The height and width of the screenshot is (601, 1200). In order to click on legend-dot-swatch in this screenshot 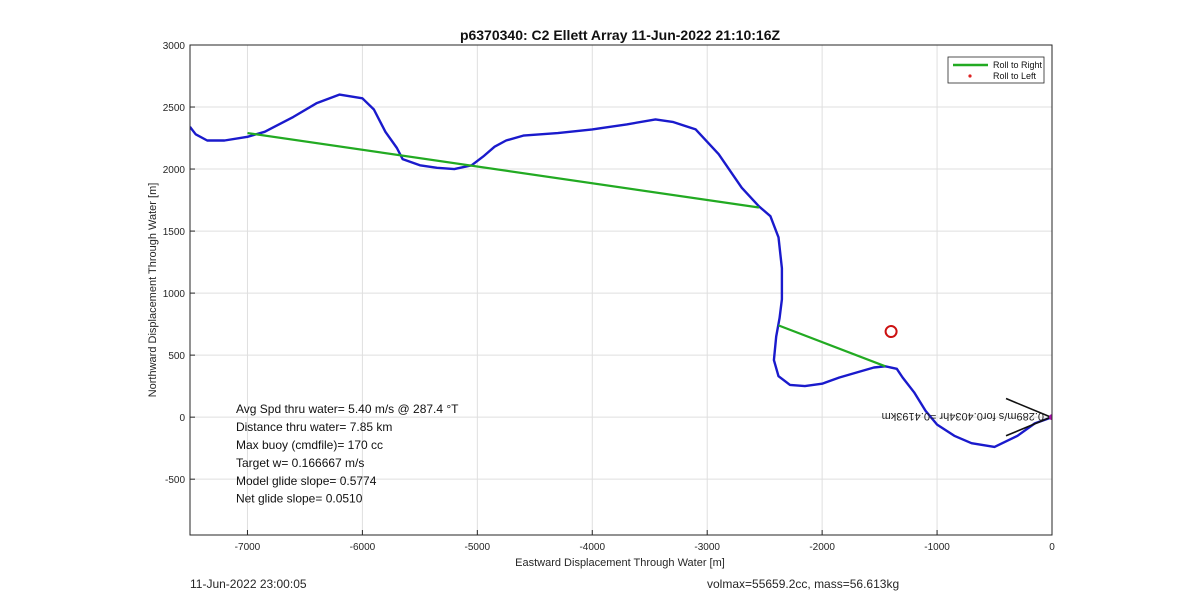, I will do `click(970, 76)`.